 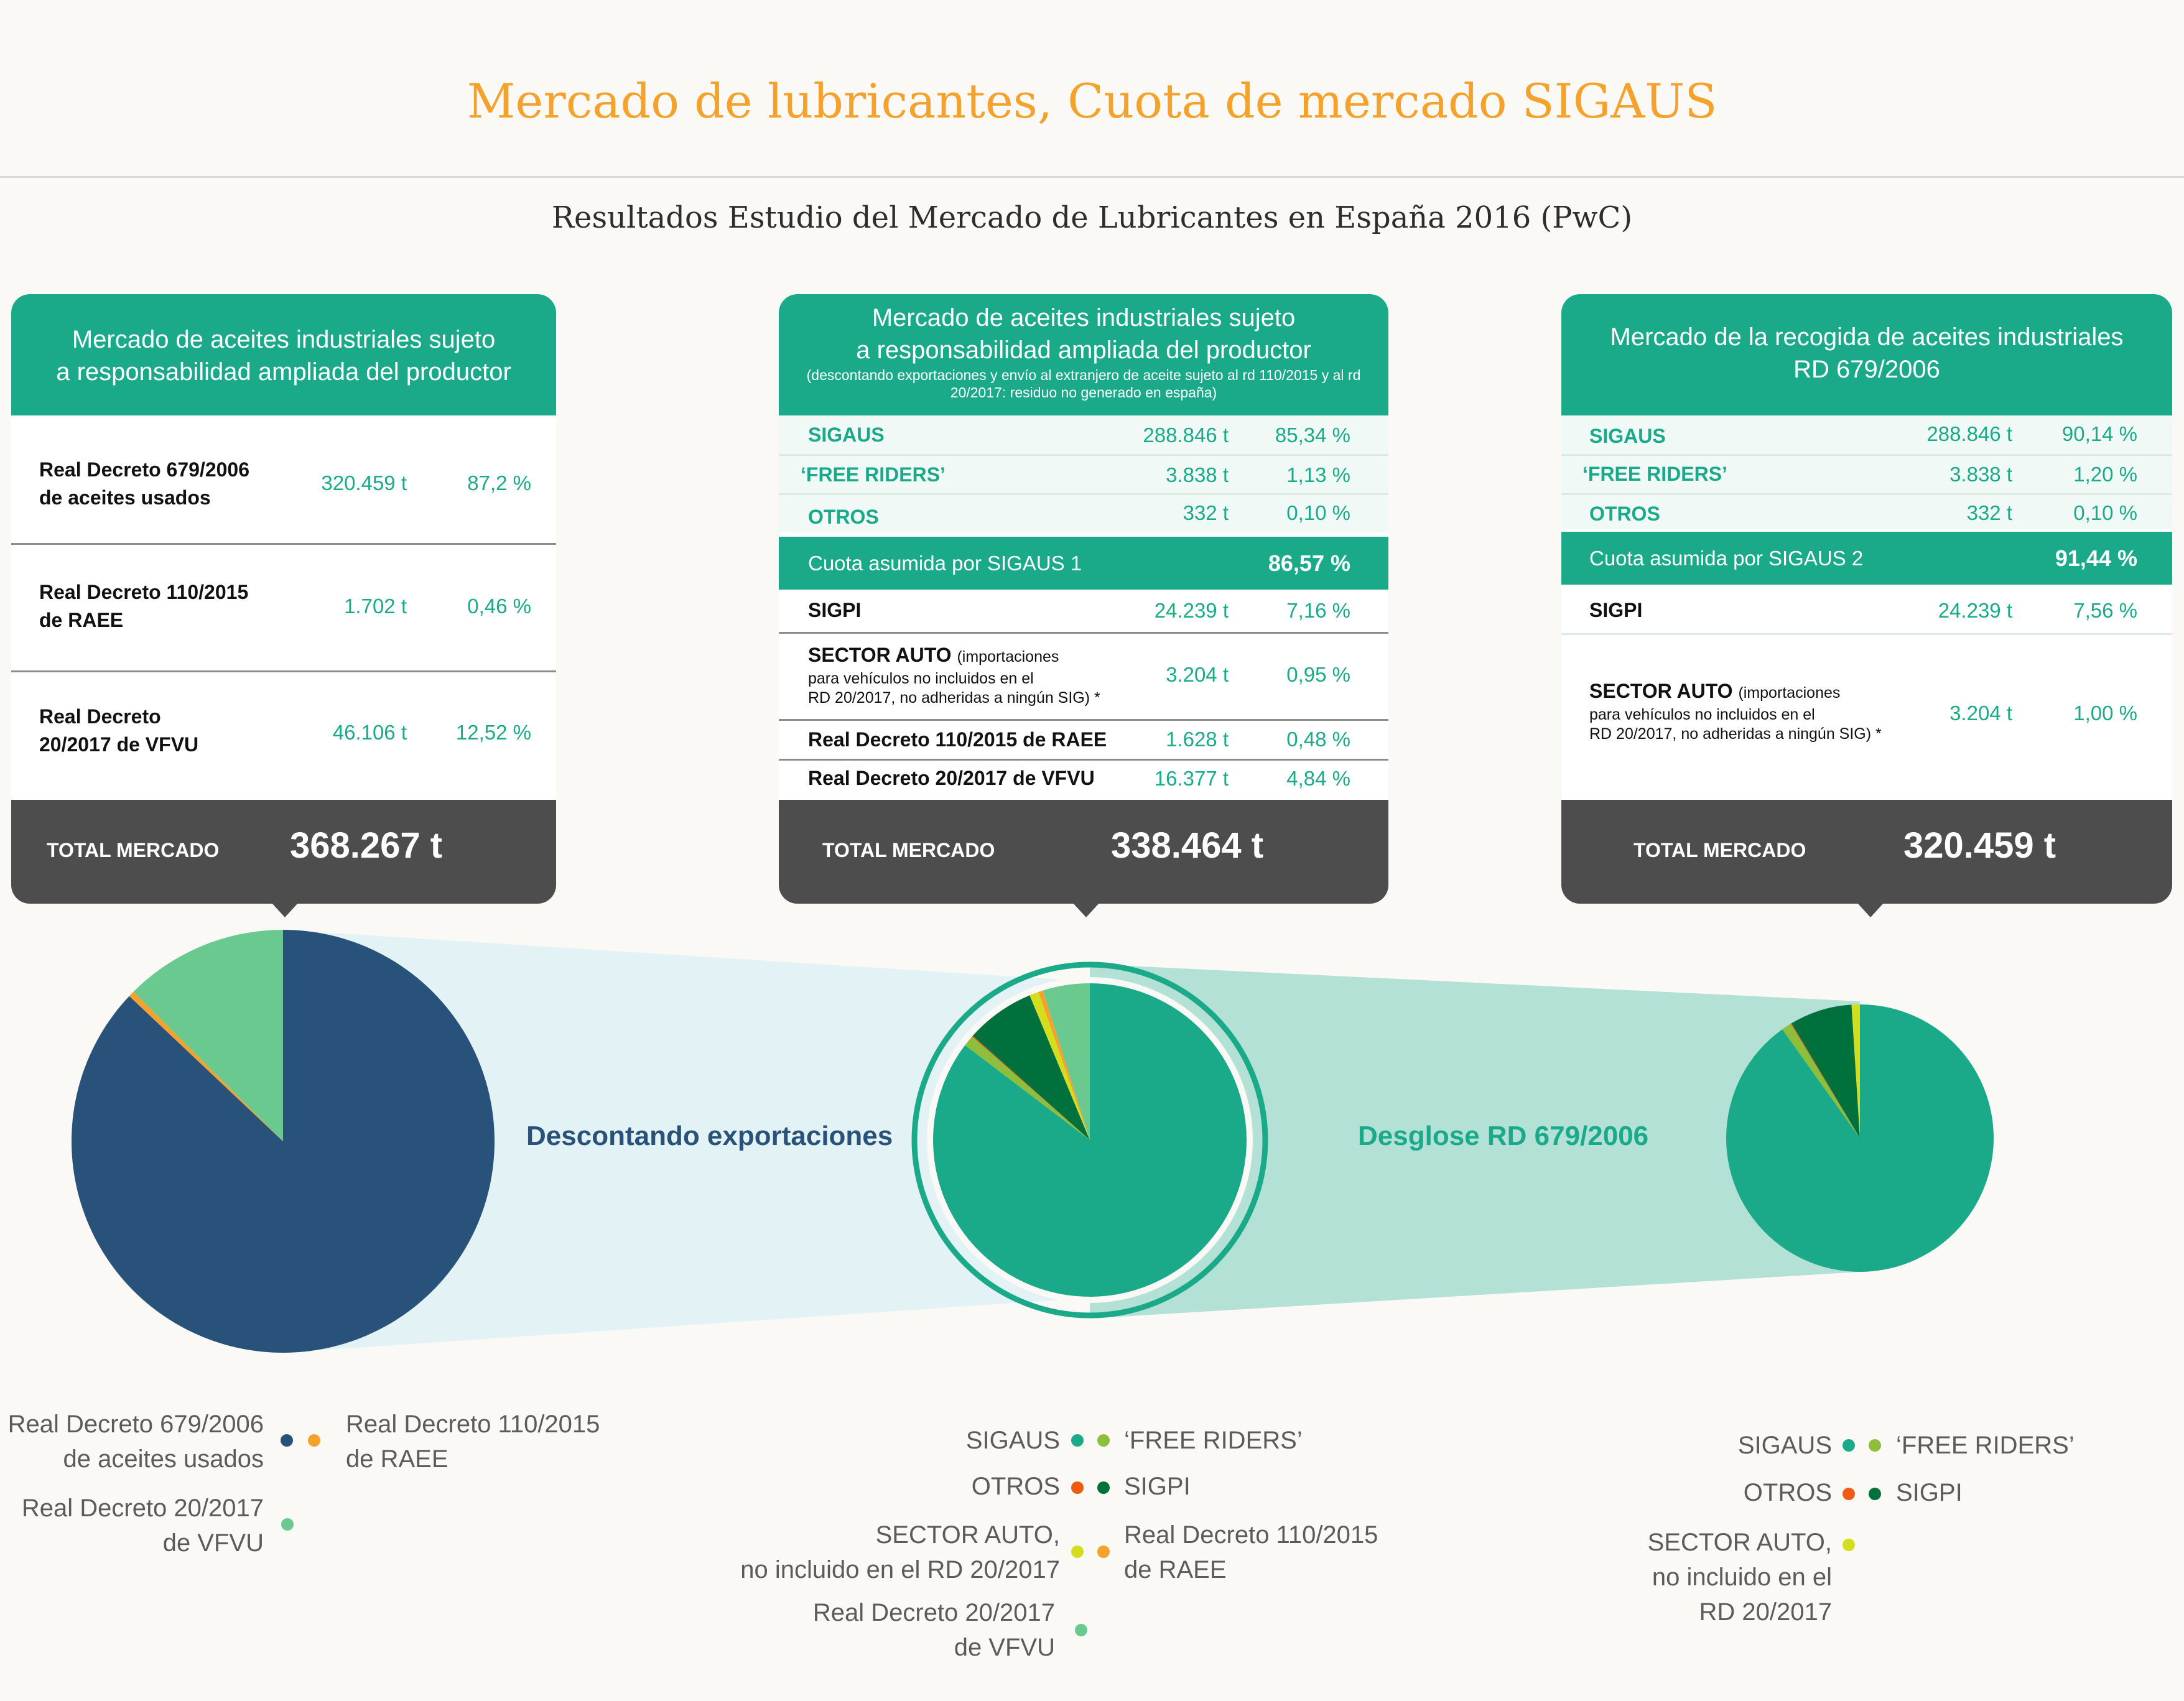 I want to click on row-otros: OTROS 332 t 0,10 %, so click(x=1866, y=512).